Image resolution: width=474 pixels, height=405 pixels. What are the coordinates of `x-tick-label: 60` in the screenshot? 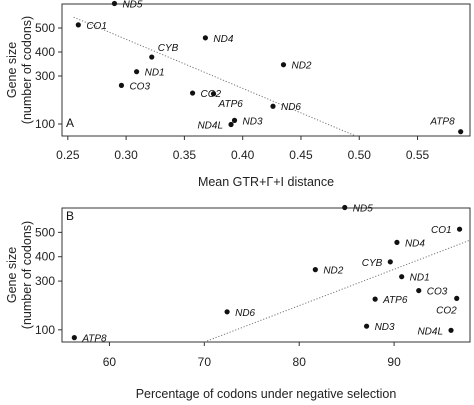 It's located at (110, 362).